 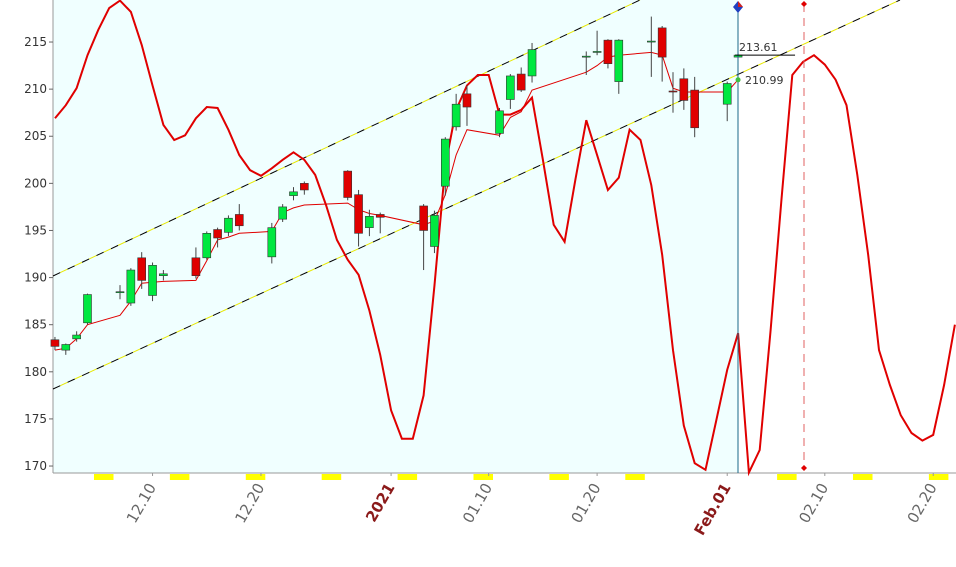 What do you see at coordinates (922, 503) in the screenshot?
I see `x-tick-label: 02.20` at bounding box center [922, 503].